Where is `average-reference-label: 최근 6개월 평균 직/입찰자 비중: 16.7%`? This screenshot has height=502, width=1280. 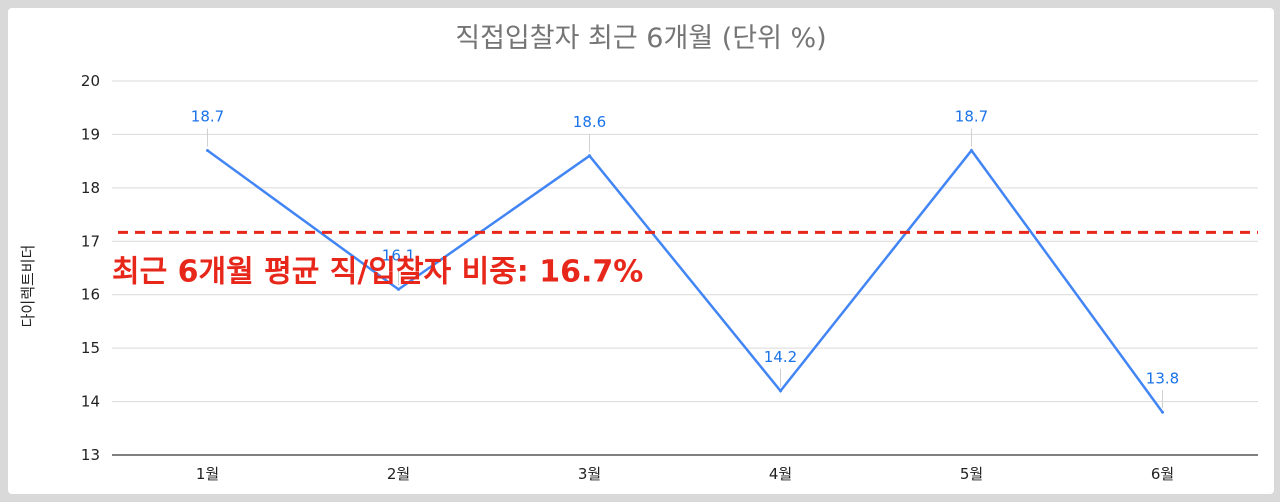 average-reference-label: 최근 6개월 평균 직/입찰자 비중: 16.7% is located at coordinates (377, 271).